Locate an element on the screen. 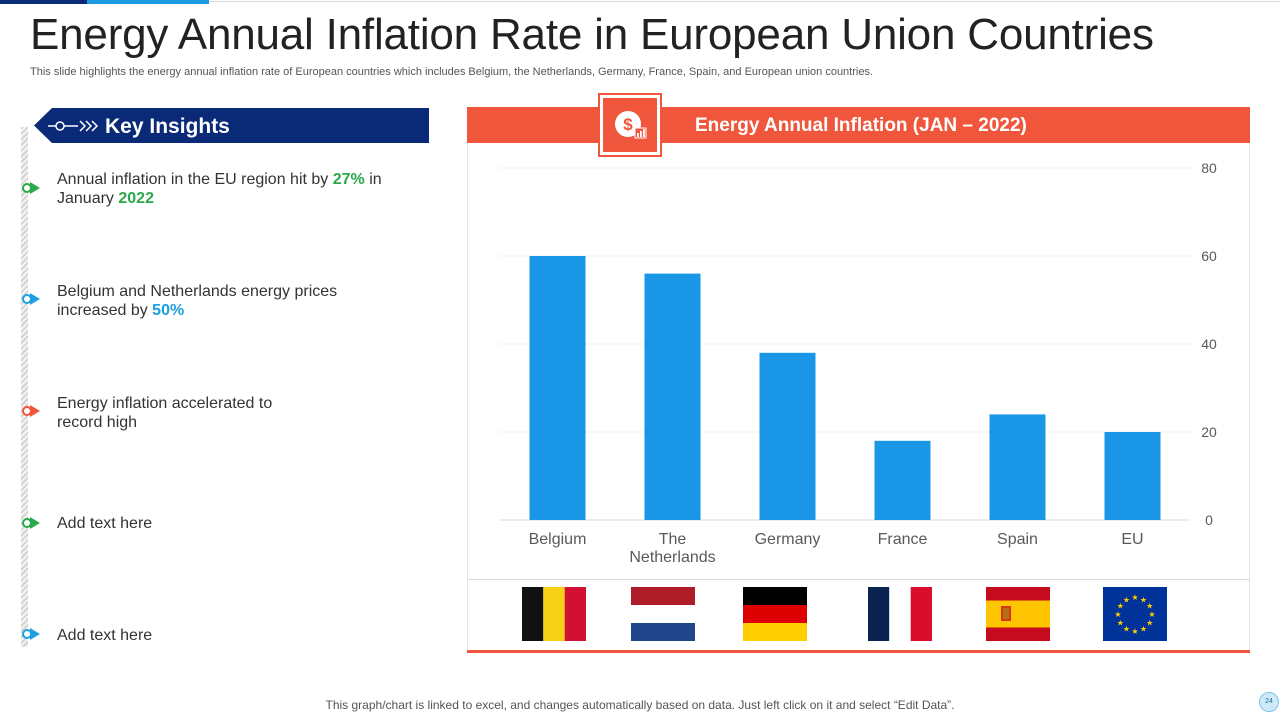  y-tick-label: 60 is located at coordinates (1209, 256).